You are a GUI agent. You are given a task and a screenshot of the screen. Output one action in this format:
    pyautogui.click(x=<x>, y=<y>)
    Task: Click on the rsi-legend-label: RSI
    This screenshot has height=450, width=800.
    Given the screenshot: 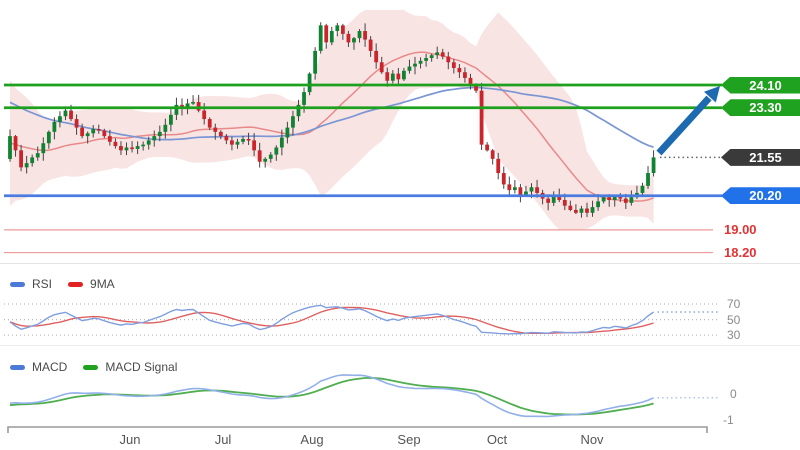 What is the action you would take?
    pyautogui.click(x=42, y=284)
    